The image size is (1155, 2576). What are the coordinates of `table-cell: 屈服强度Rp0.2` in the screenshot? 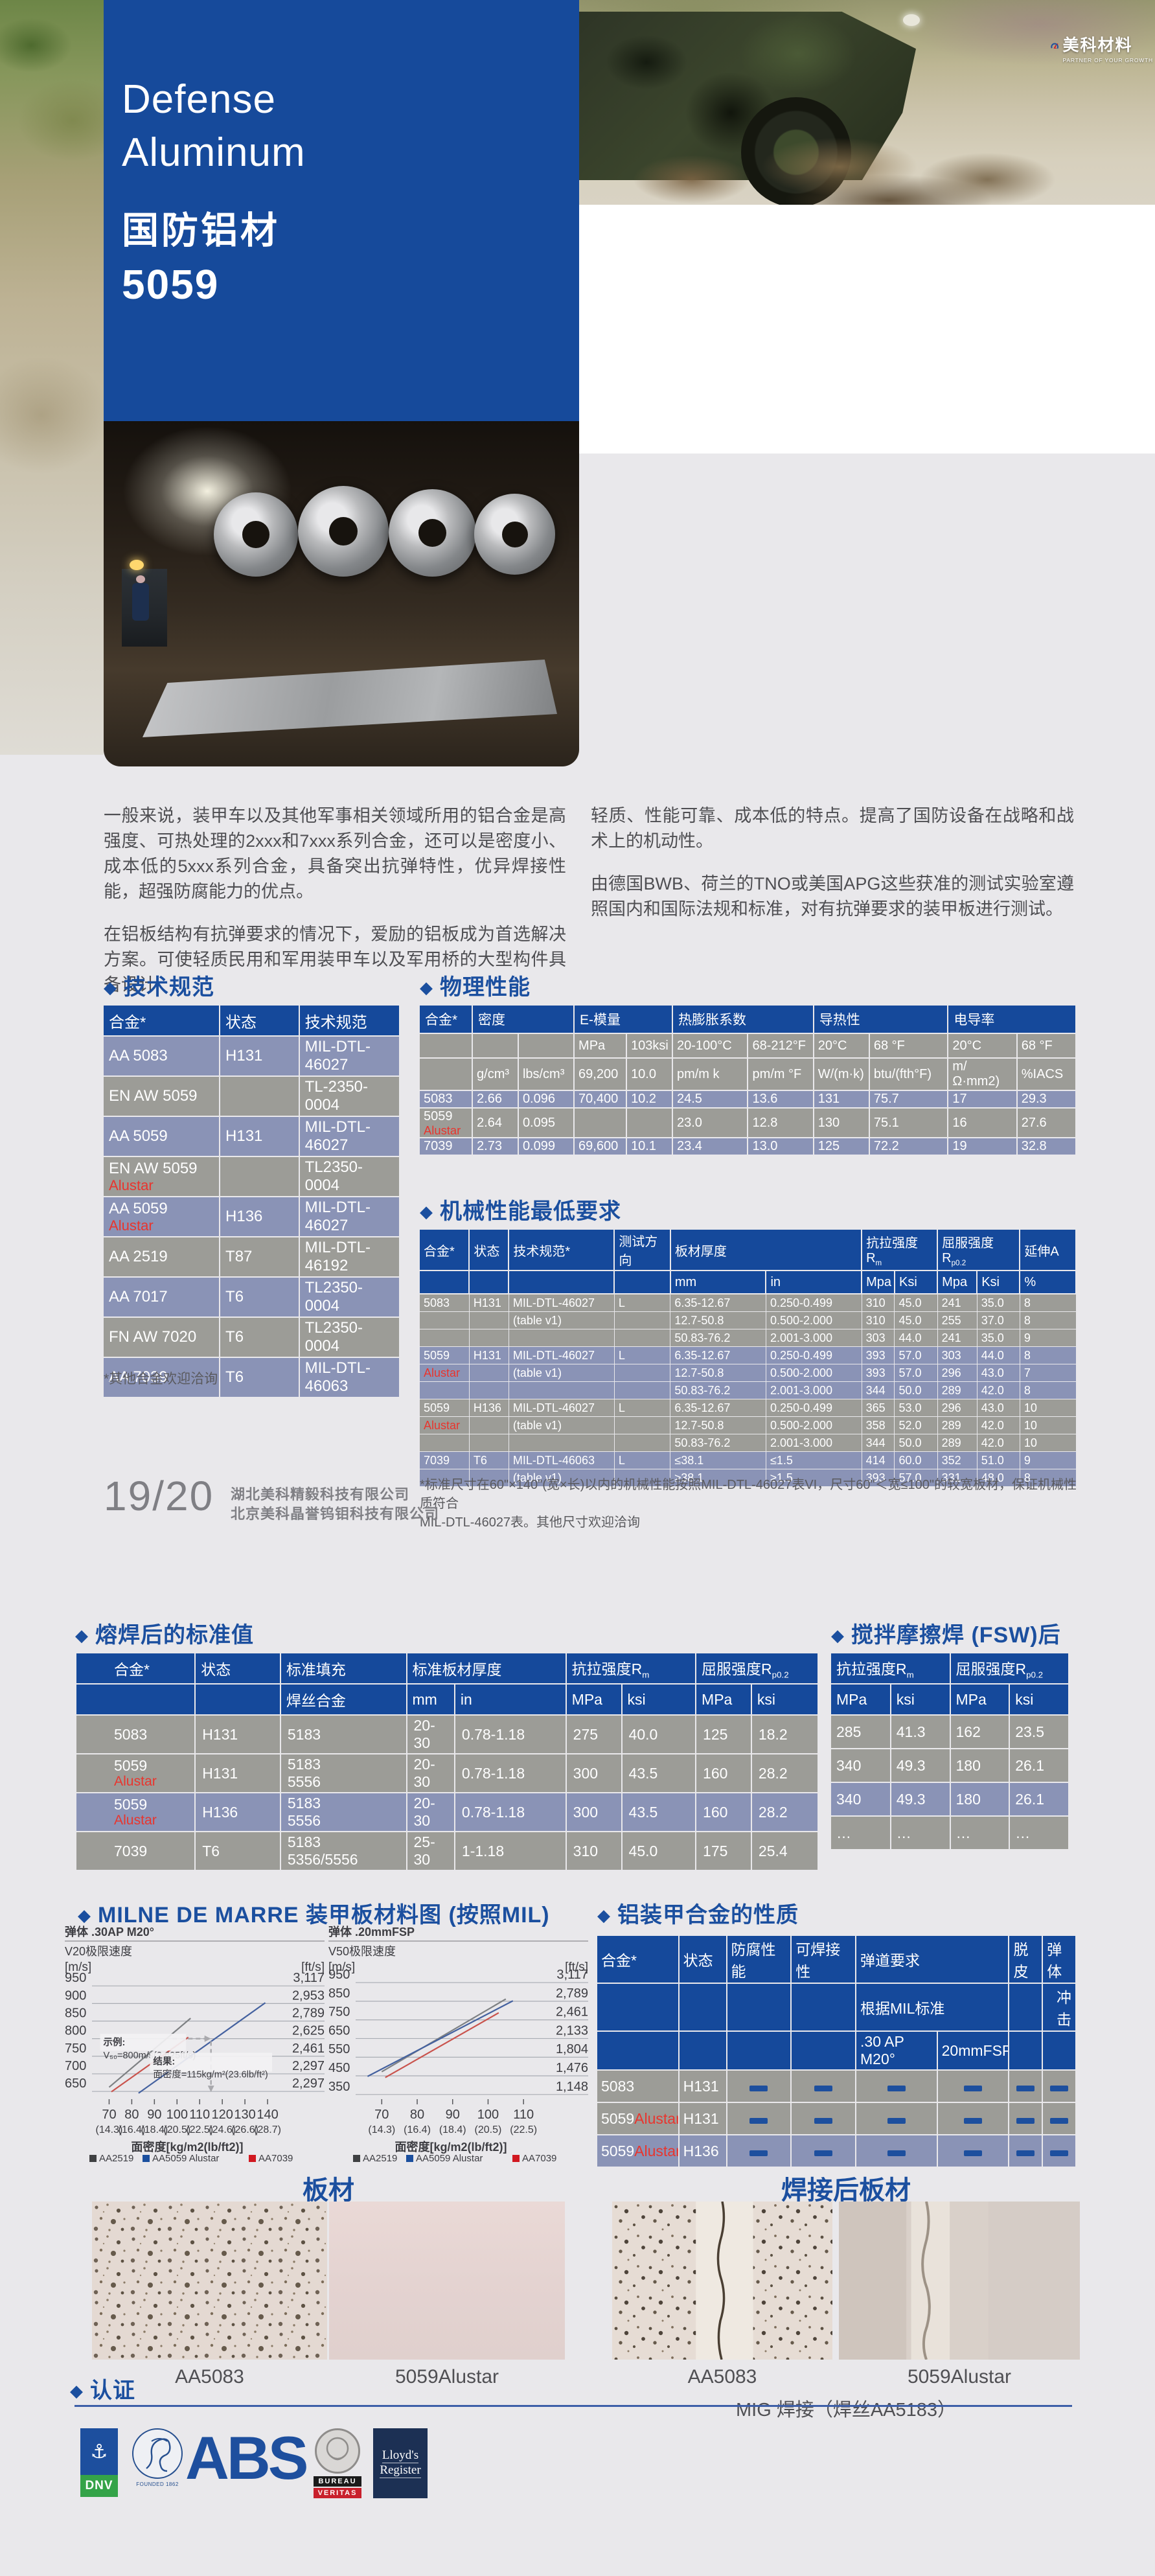 It's located at (757, 1669).